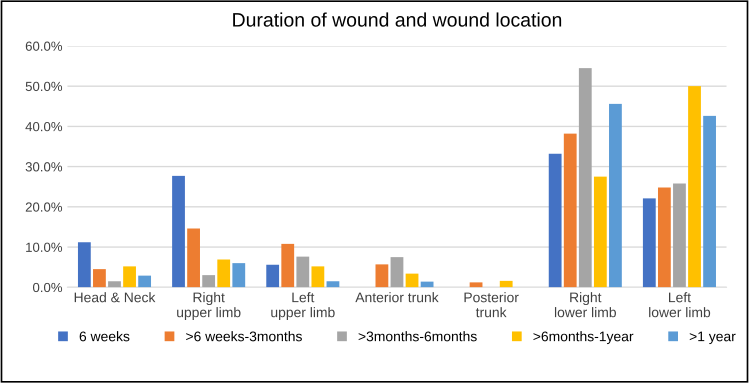 Image resolution: width=749 pixels, height=383 pixels. What do you see at coordinates (115, 297) in the screenshot?
I see `x-tick-label: Head & Neck` at bounding box center [115, 297].